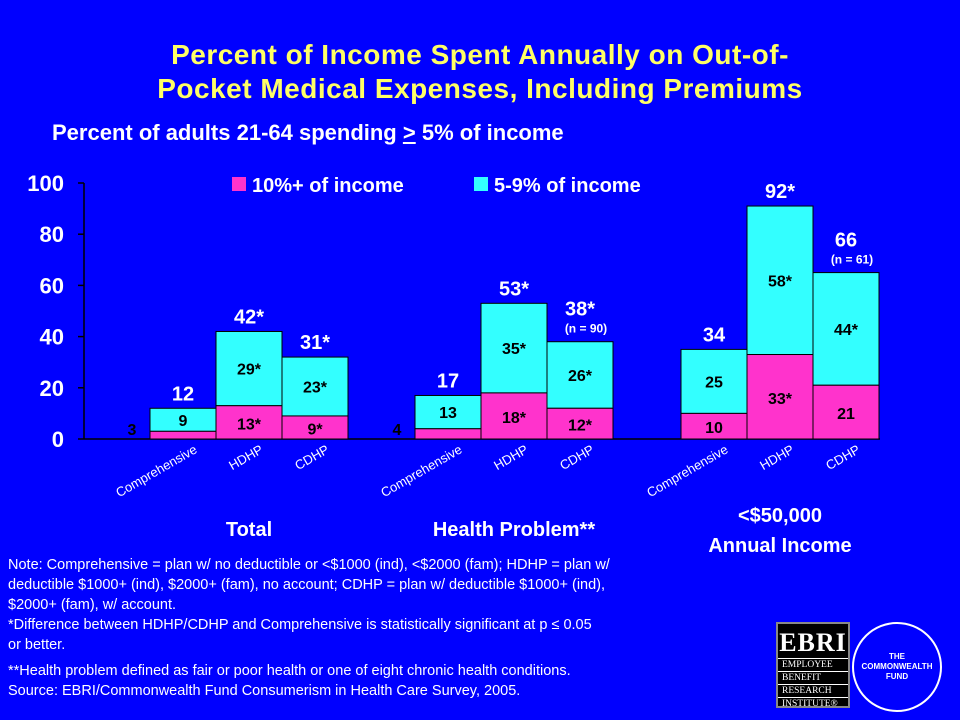  Describe the element at coordinates (714, 335) in the screenshot. I see `data-label-total: 34` at that location.